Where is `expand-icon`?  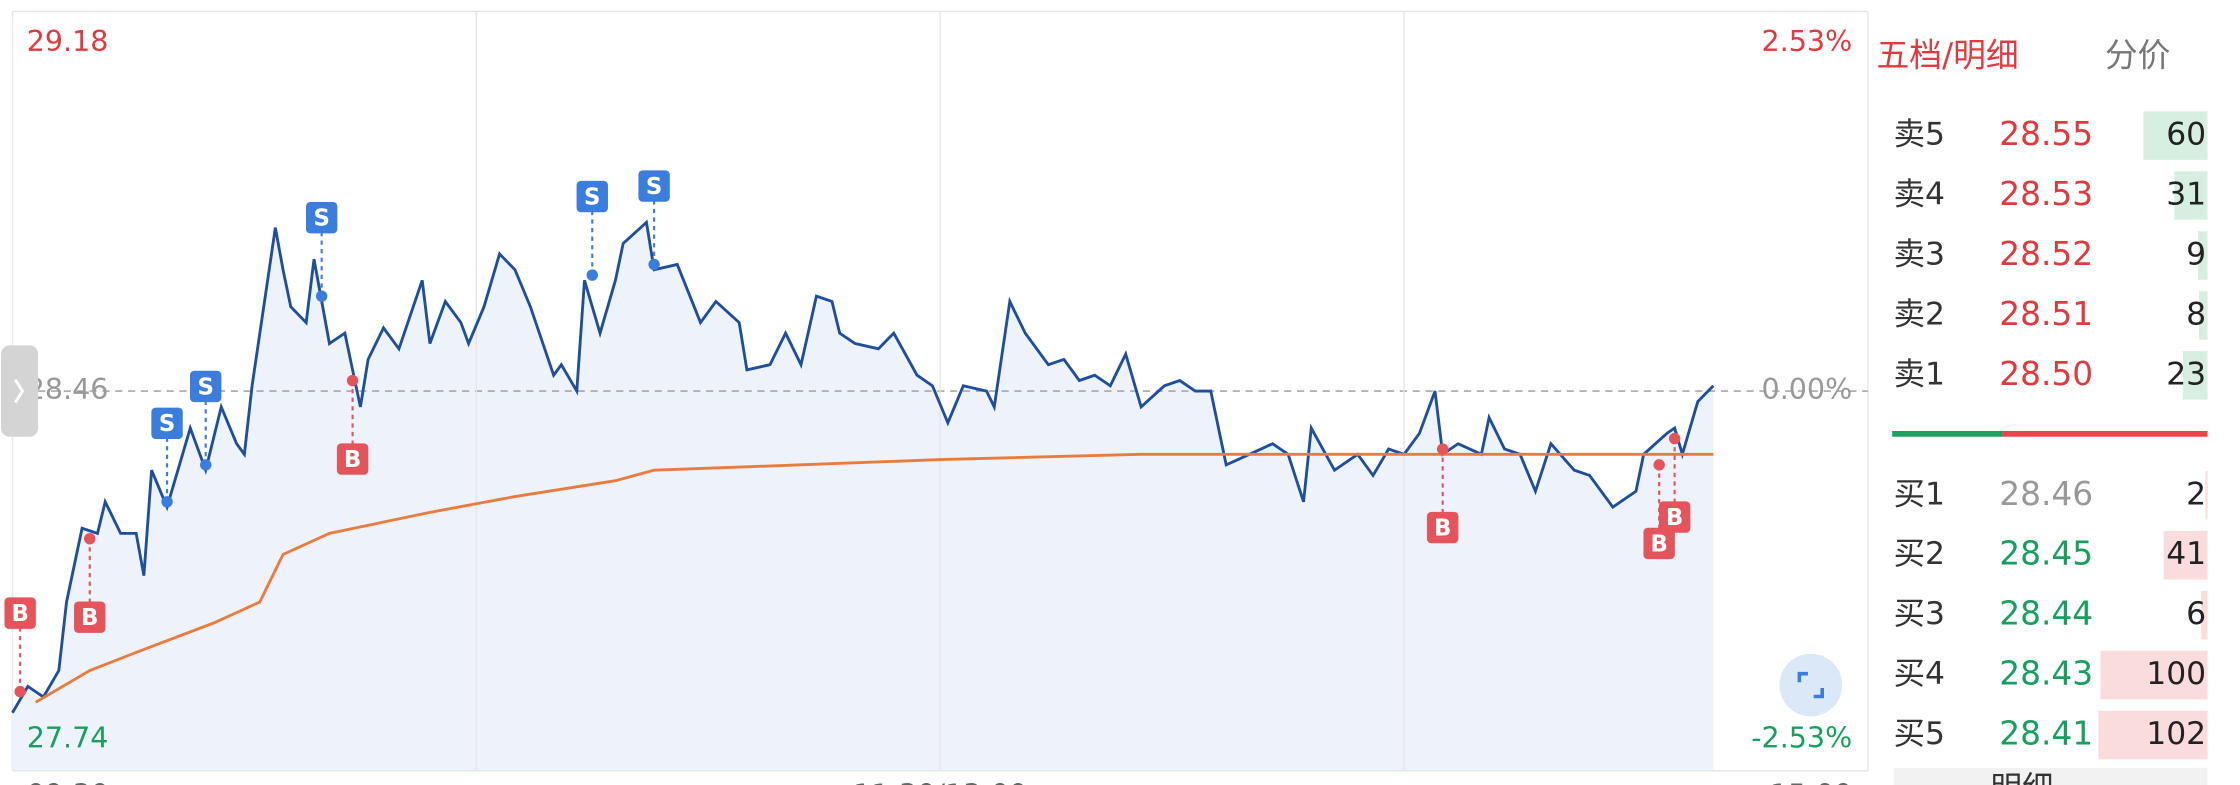
expand-icon is located at coordinates (1811, 685).